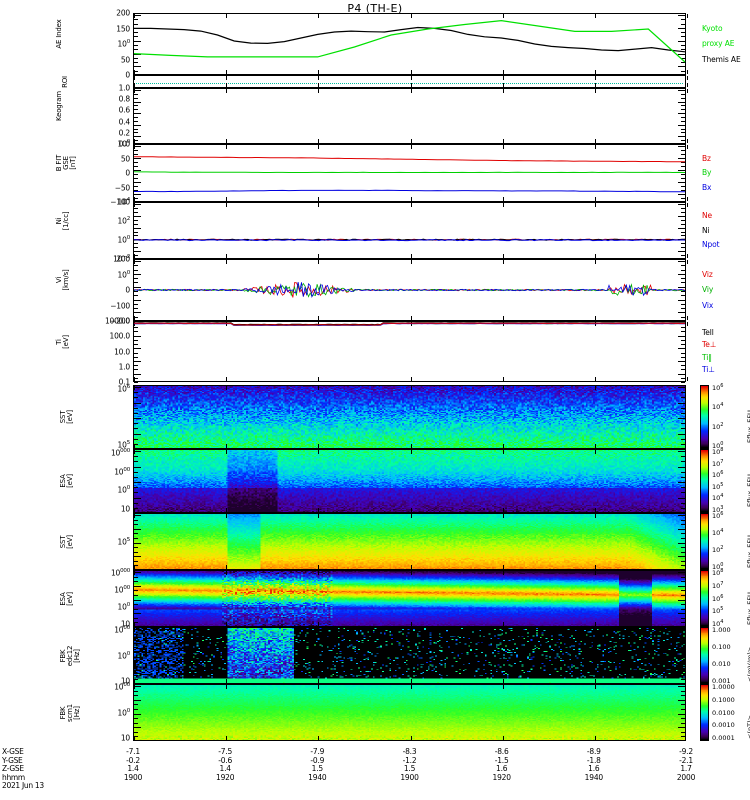  Describe the element at coordinates (410, 191) in the screenshot. I see `line-bx` at that location.